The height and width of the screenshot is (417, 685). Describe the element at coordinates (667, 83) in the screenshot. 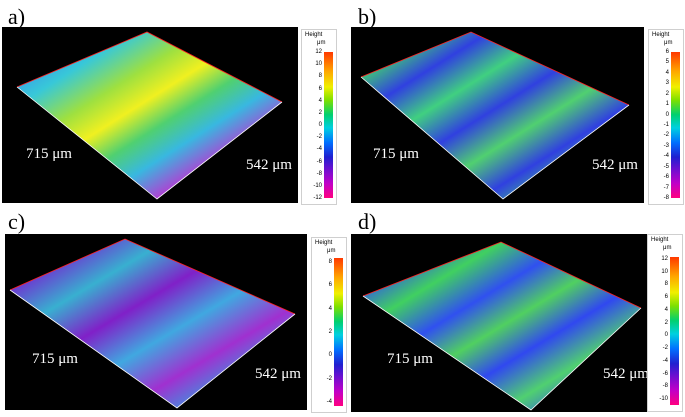

I see `legend-tick-label: 3` at that location.